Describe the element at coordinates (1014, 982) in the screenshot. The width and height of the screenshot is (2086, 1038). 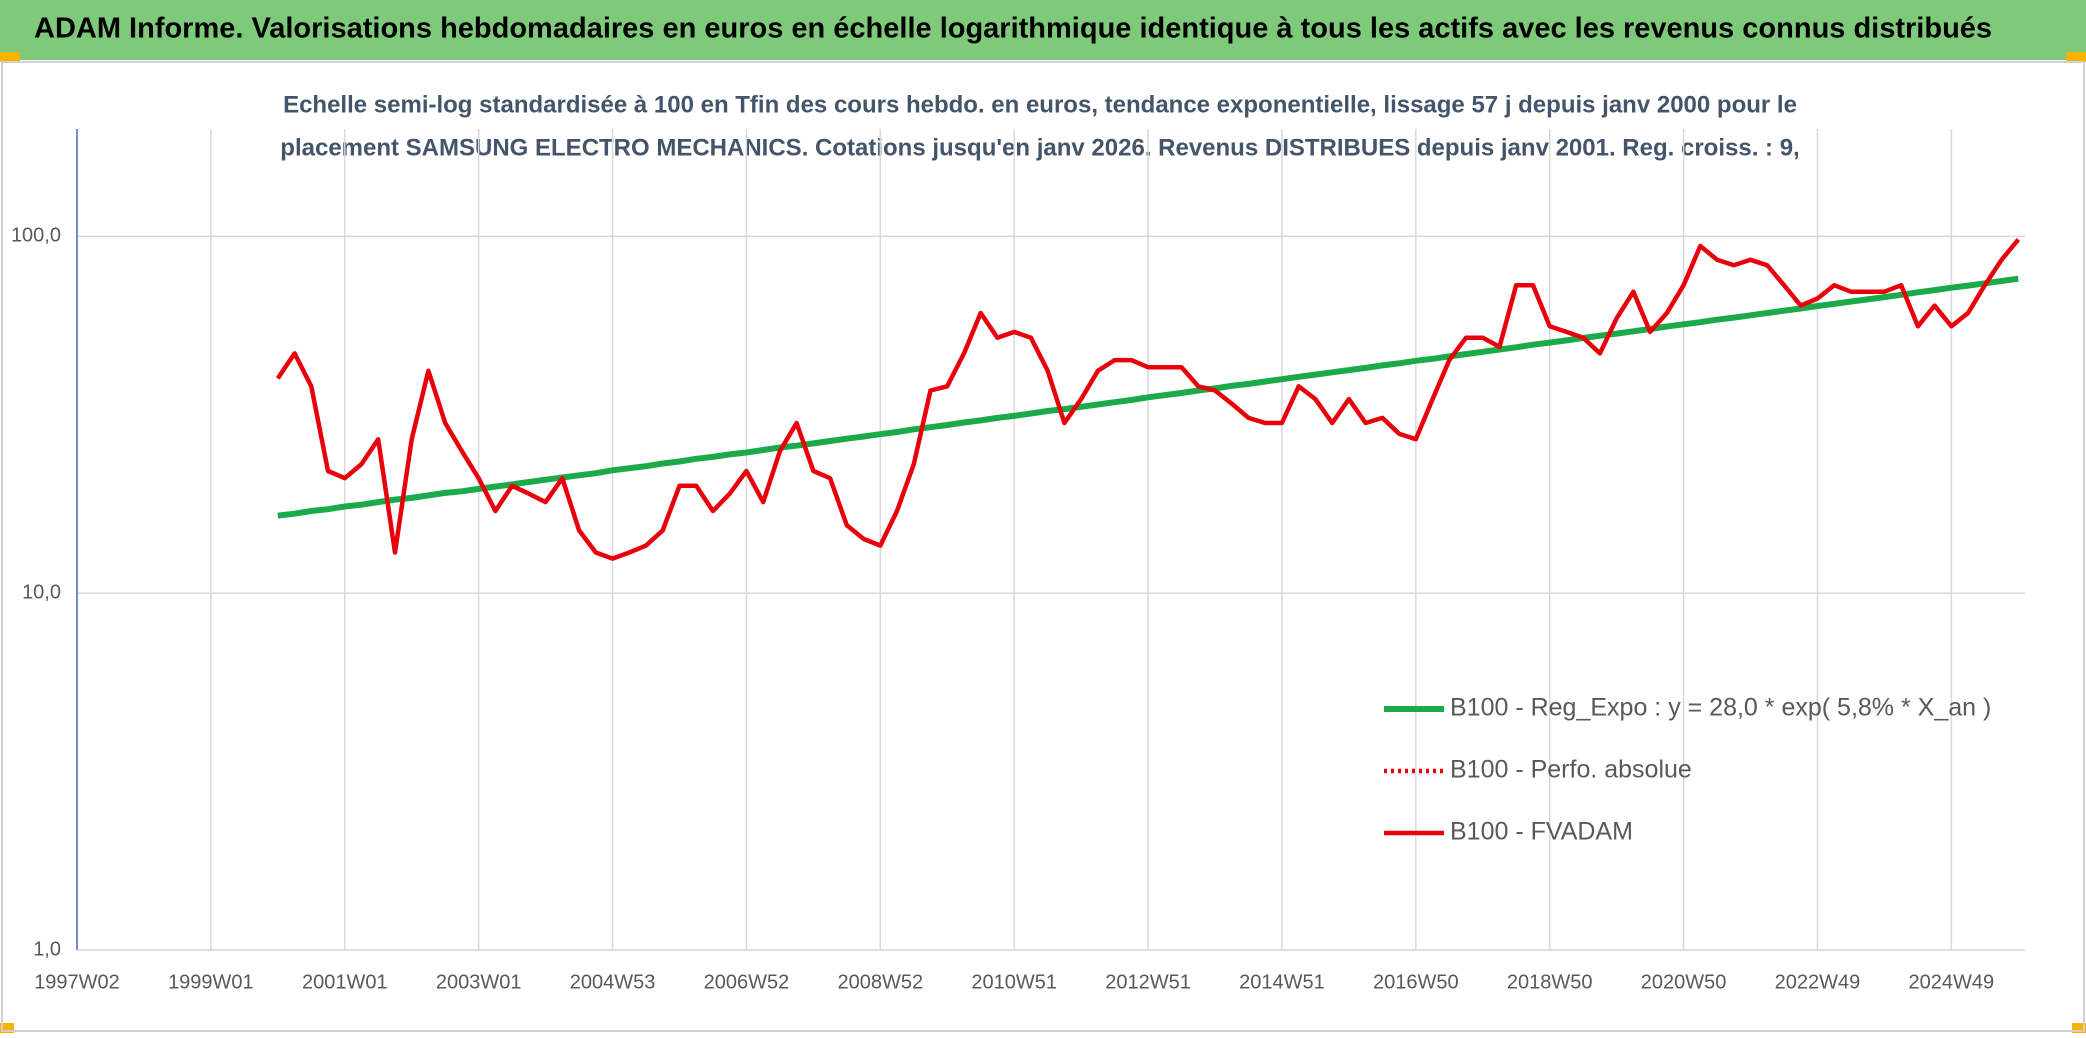
I see `x-tick-label: 2010W51` at that location.